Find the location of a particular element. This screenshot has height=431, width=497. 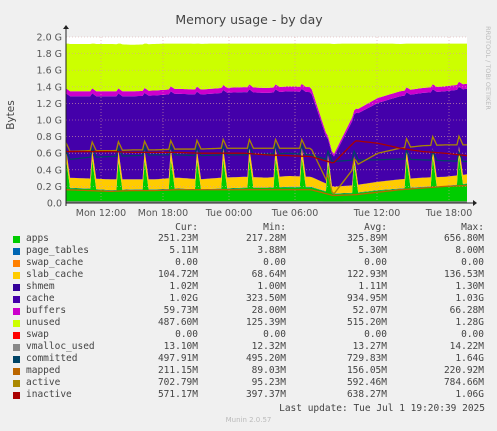

legend-avg: 5.30M is located at coordinates (372, 250).